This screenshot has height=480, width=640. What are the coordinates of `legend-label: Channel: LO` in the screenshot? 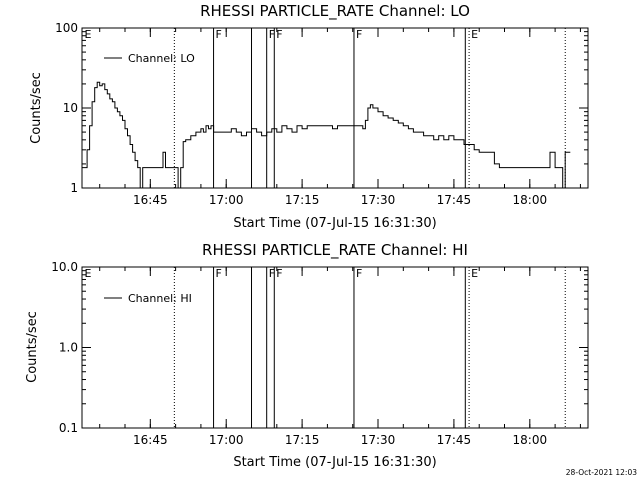 It's located at (161, 58).